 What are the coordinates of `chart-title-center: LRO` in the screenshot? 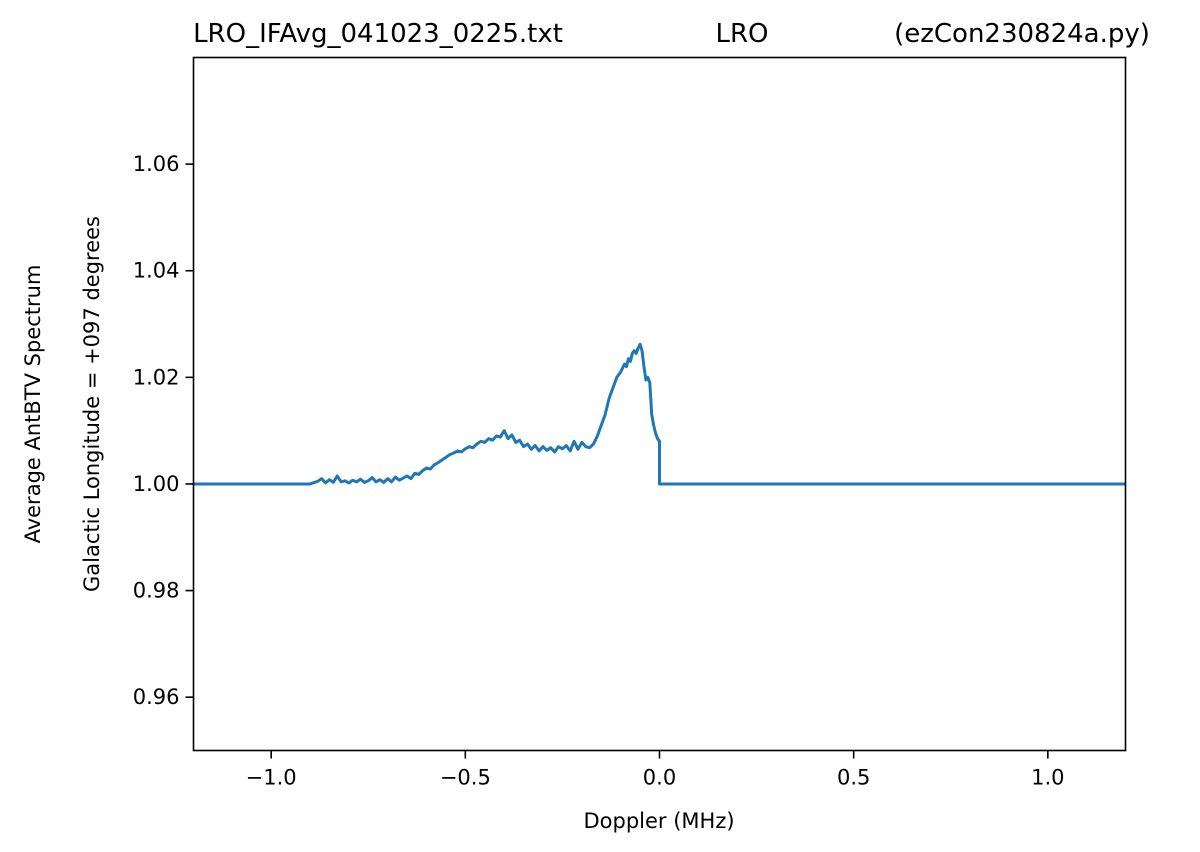 It's located at (741, 34).